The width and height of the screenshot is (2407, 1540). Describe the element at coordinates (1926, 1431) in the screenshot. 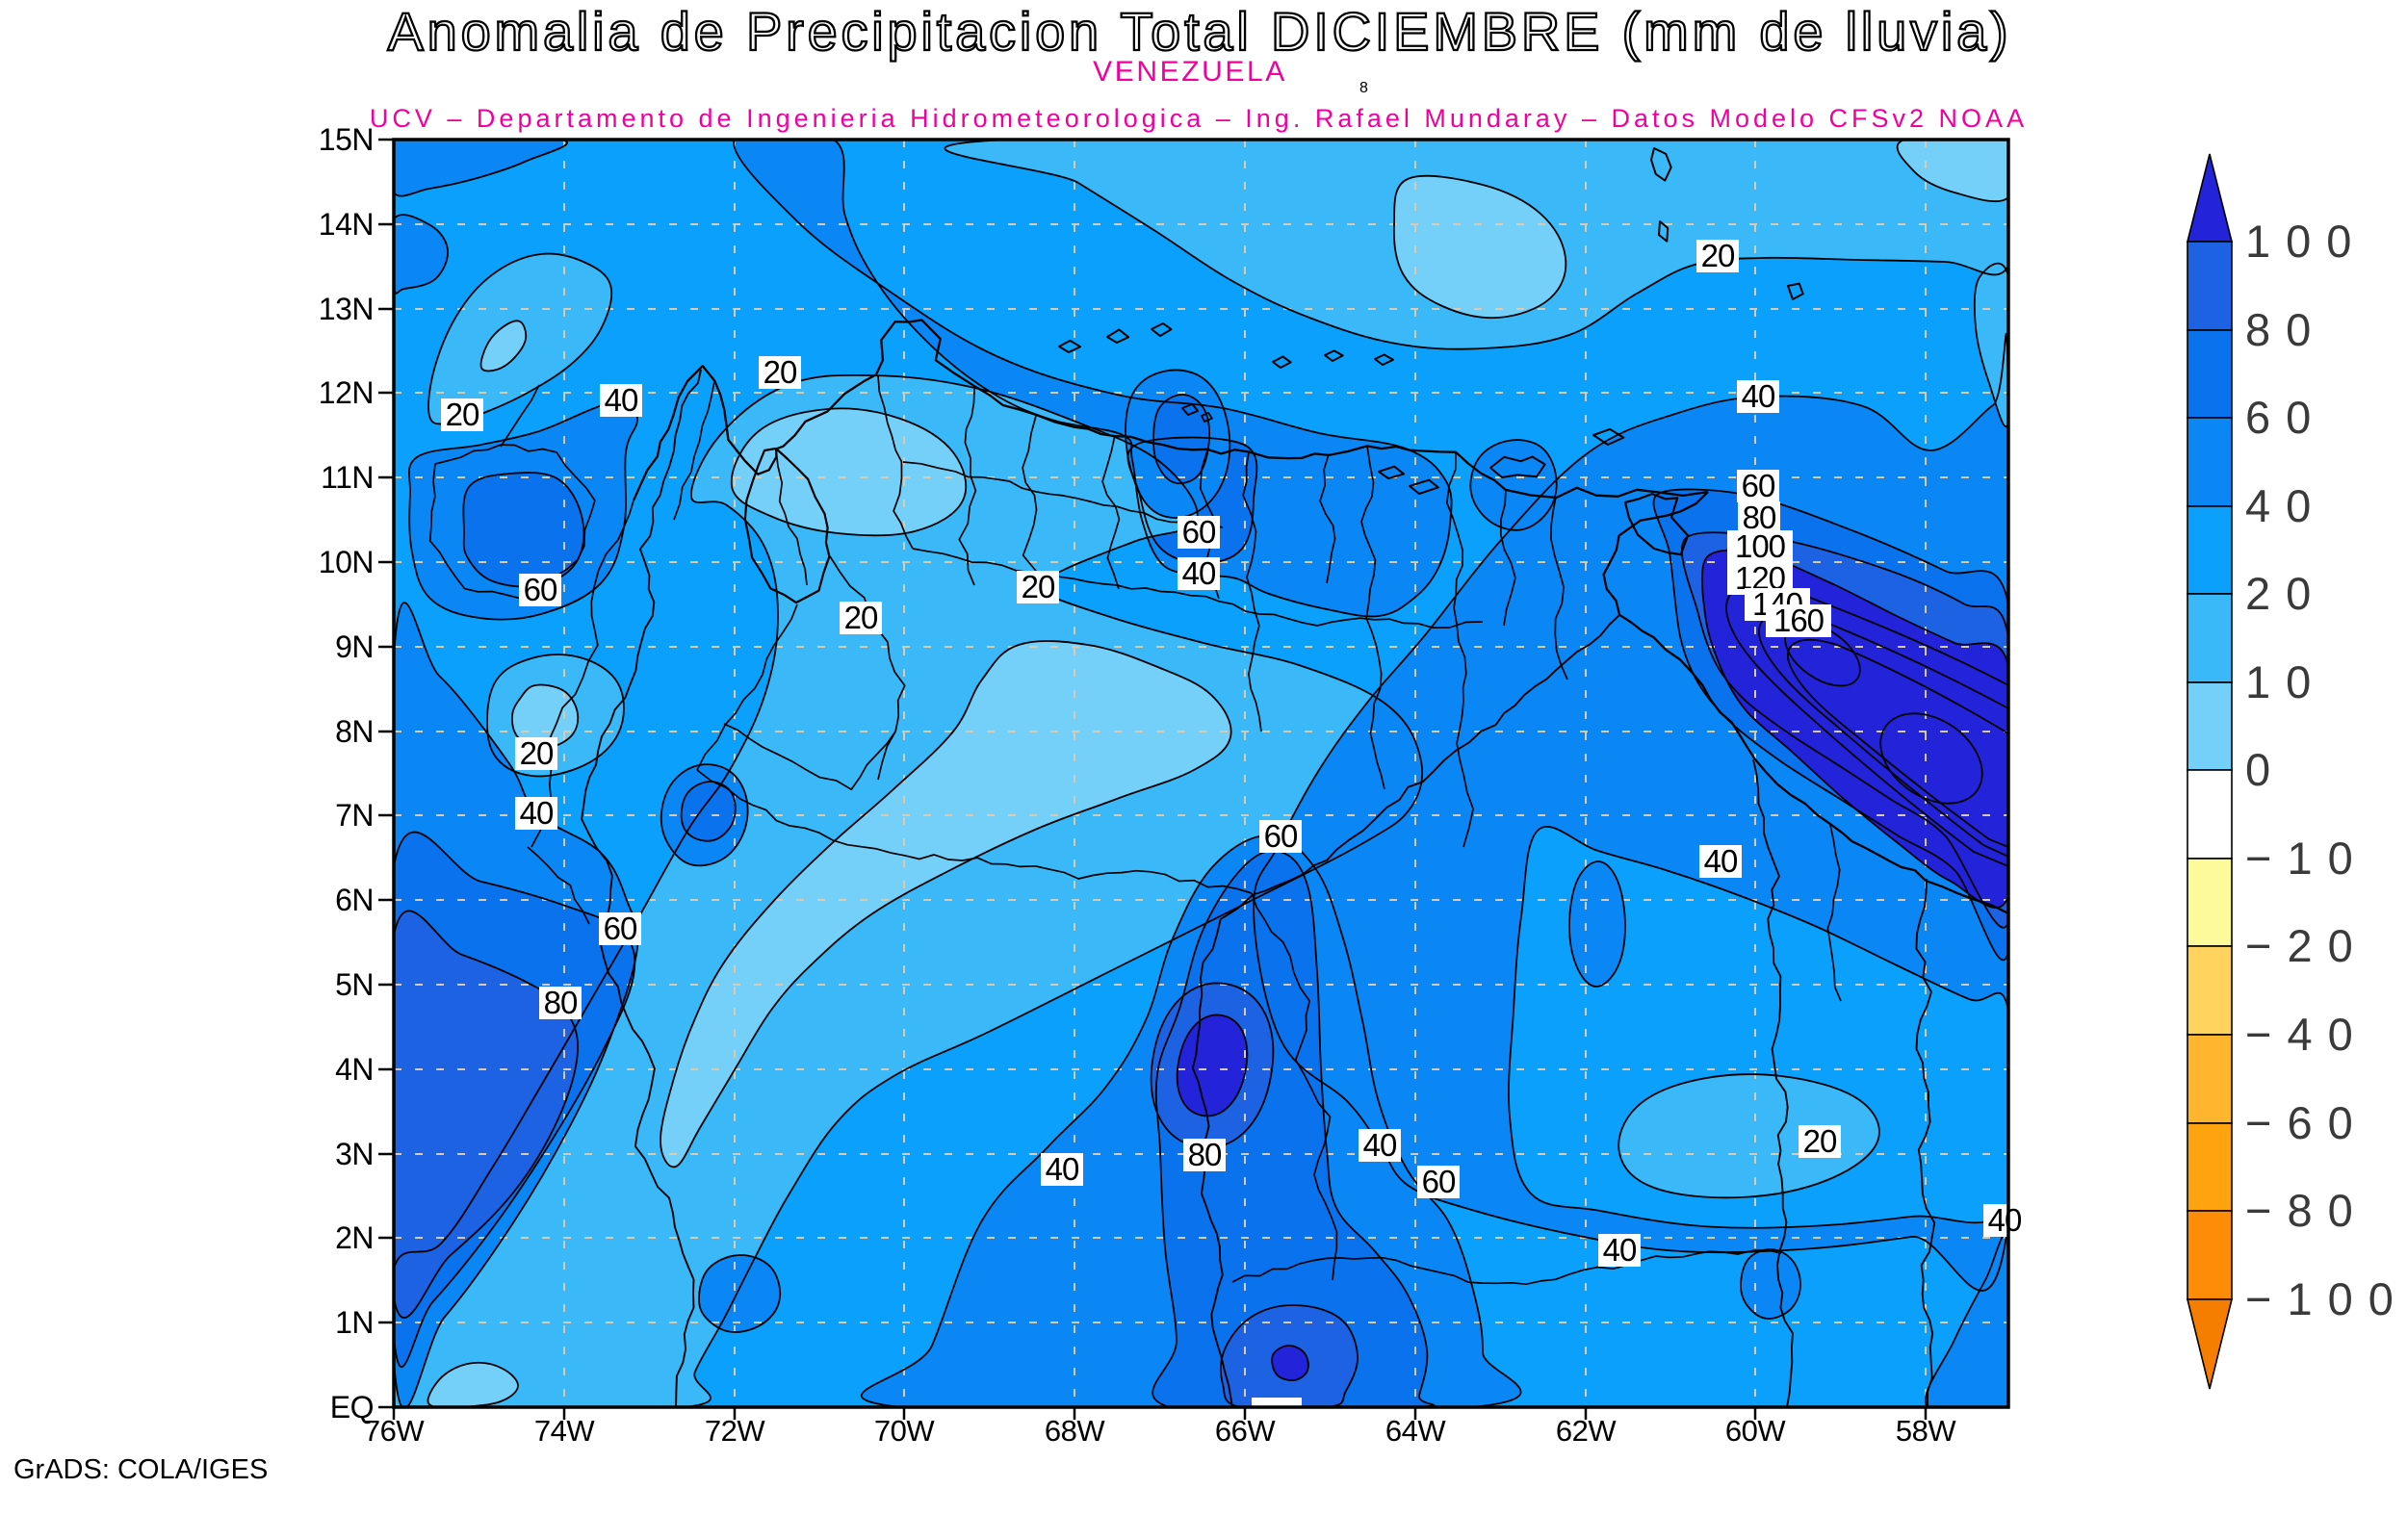

I see `svg-text: 58W` at that location.